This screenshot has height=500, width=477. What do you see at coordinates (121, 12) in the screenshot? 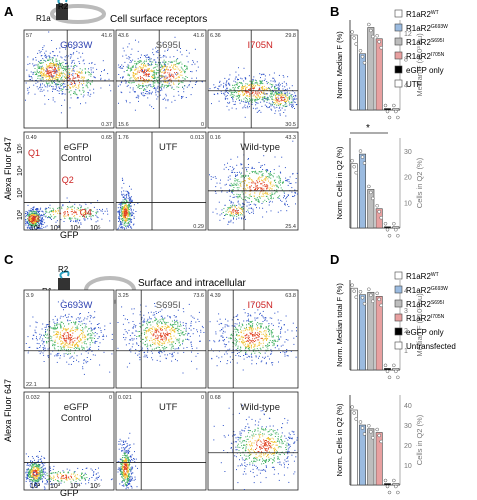
I see `panel-a-schematic: R2 R1a Cell surface receptors` at bounding box center [121, 12].